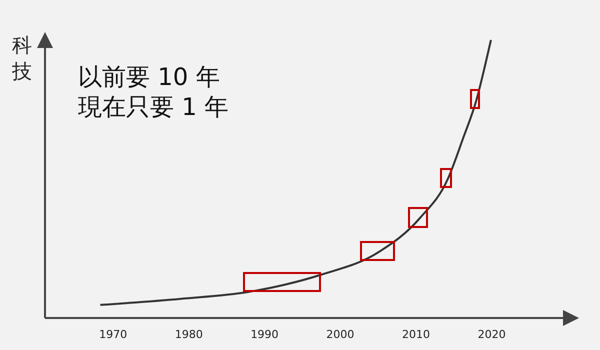  I want to click on annotation: 現在只要 1 年, so click(153, 107).